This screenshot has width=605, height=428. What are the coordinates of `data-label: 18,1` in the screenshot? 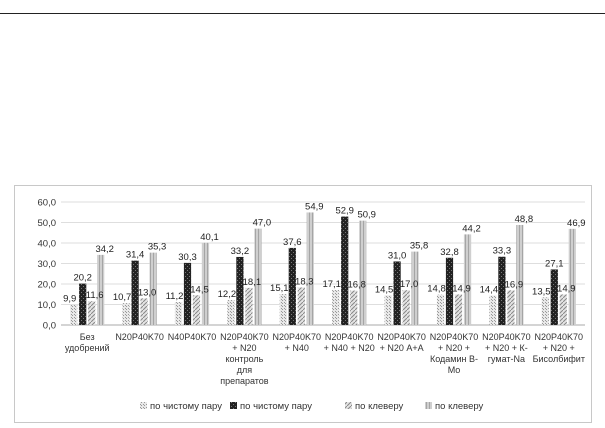 It's located at (252, 282).